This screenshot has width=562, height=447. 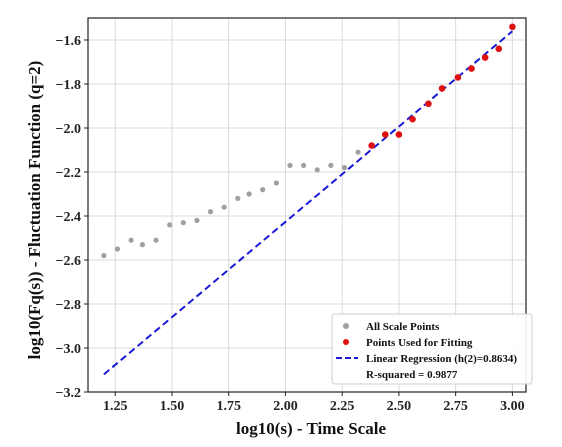 What do you see at coordinates (68, 349) in the screenshot?
I see `y-tick-label: −3.0` at bounding box center [68, 349].